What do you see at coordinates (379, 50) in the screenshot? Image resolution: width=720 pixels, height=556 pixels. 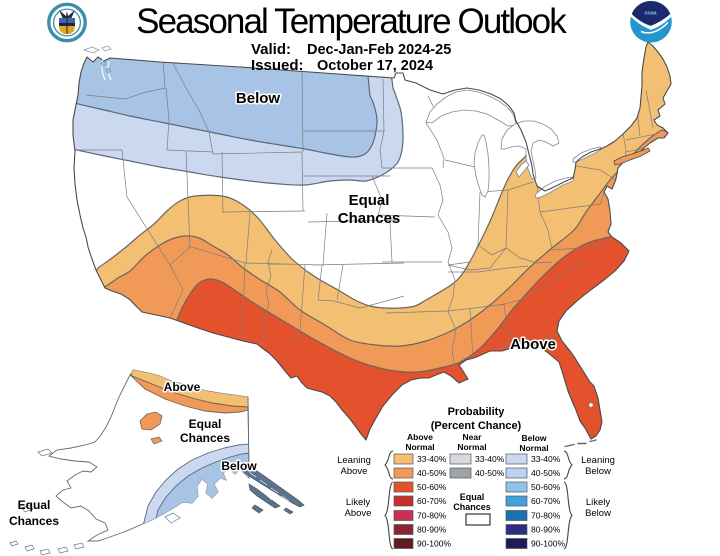 I see `svg-text: Dec-Jan-Feb 2024-25` at bounding box center [379, 50].